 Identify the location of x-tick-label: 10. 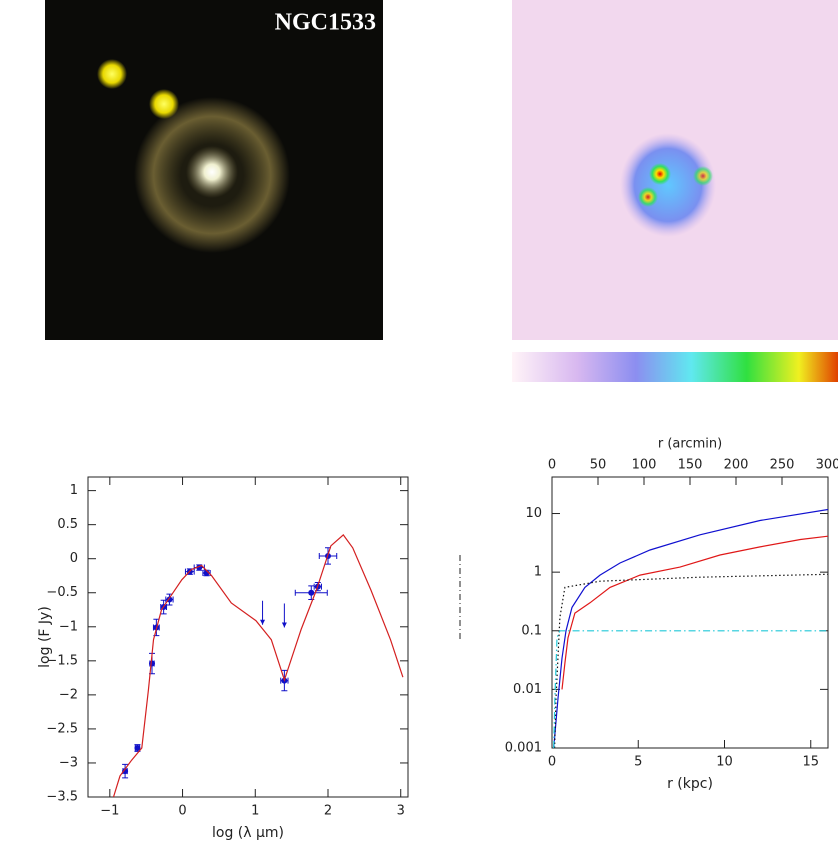
(724, 762).